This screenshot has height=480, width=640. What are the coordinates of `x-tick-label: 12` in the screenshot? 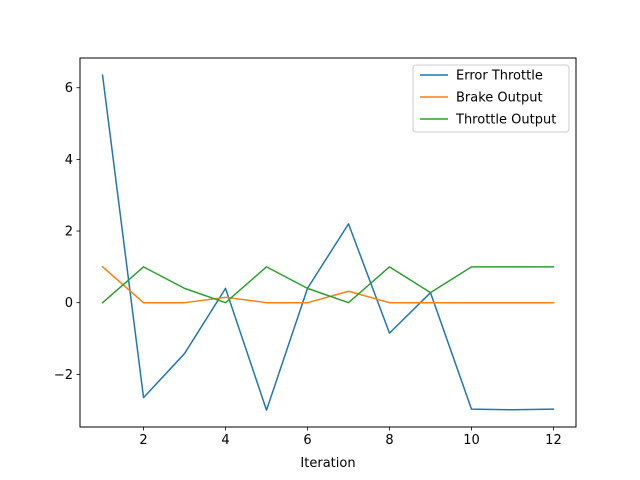 It's located at (553, 440).